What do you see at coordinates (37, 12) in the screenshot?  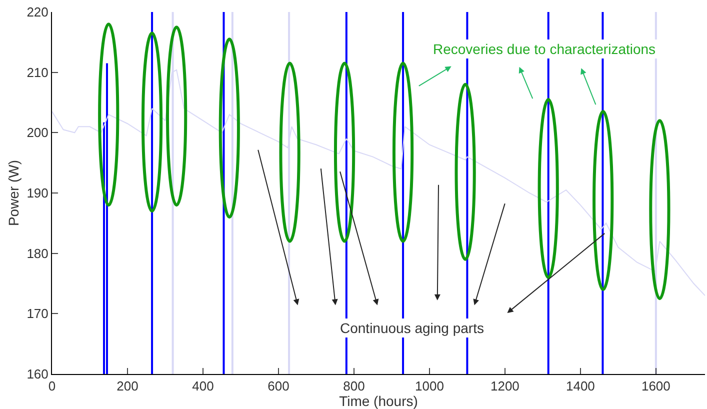 I see `y-tick-label: 220` at bounding box center [37, 12].